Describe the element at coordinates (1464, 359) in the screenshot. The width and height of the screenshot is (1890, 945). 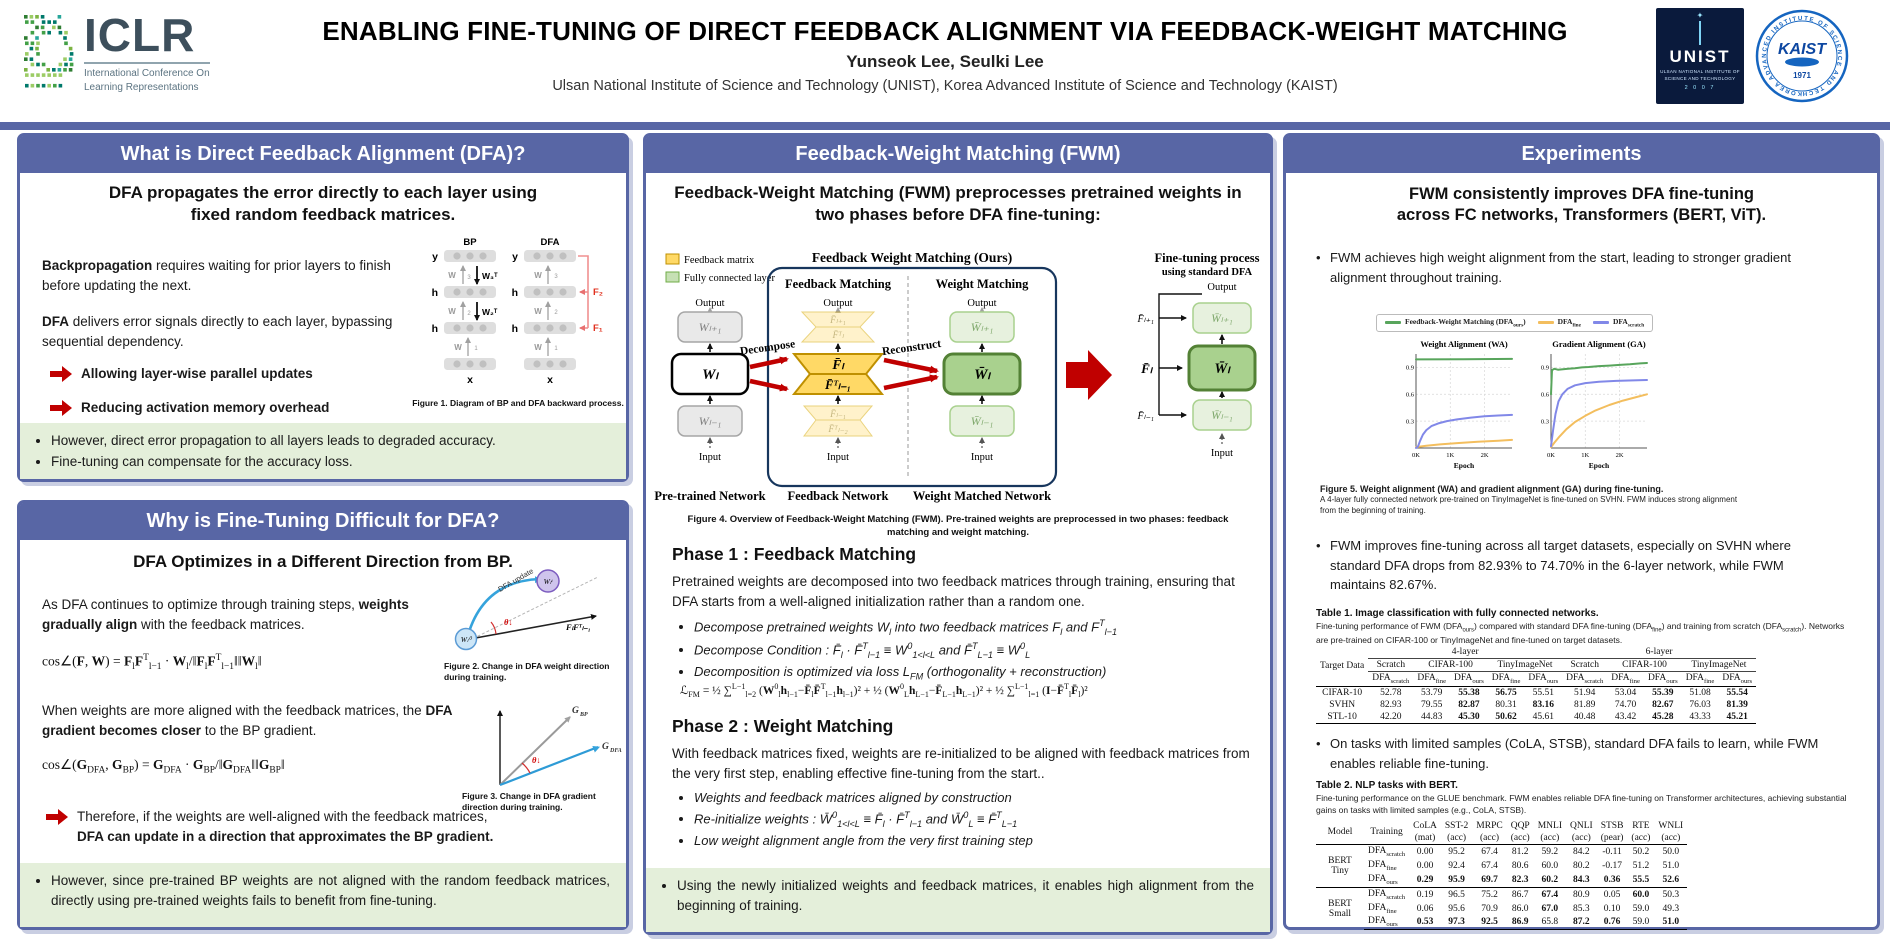
I see `series-DFA_ours` at that location.